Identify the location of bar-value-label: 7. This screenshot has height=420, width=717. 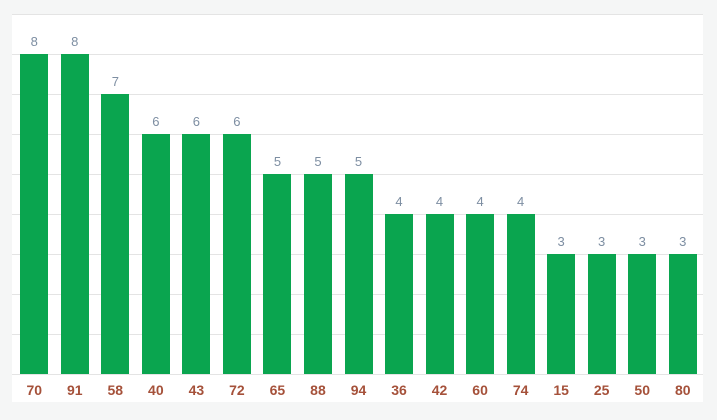
(115, 81).